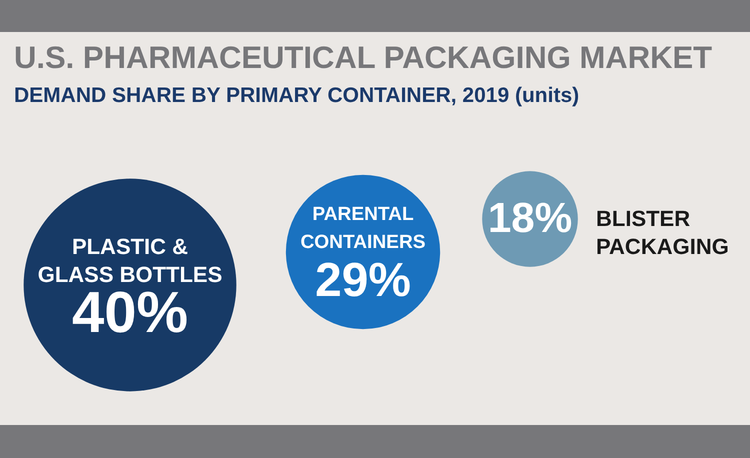 This screenshot has height=458, width=750. Describe the element at coordinates (297, 95) in the screenshot. I see `text: DEMAND SHARE BY PRIMARY CONTAINER, 2019 (units)` at that location.